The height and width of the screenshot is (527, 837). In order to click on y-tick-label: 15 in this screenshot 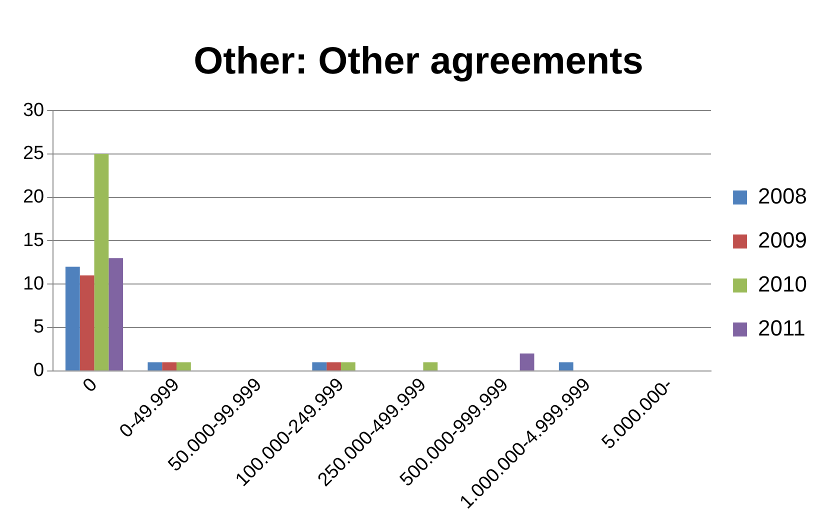, I will do `click(33, 240)`.